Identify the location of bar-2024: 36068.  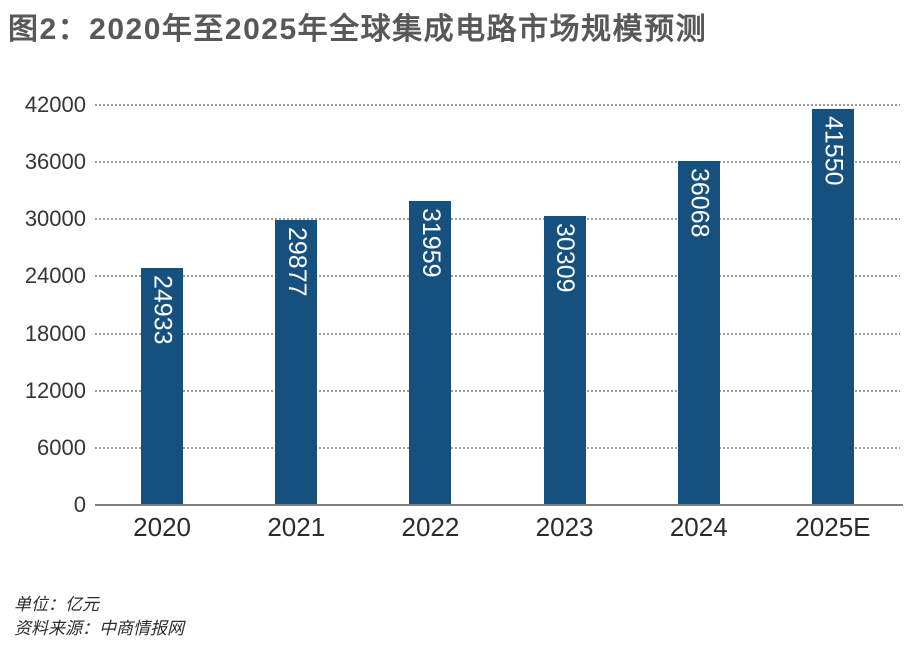
(698, 333).